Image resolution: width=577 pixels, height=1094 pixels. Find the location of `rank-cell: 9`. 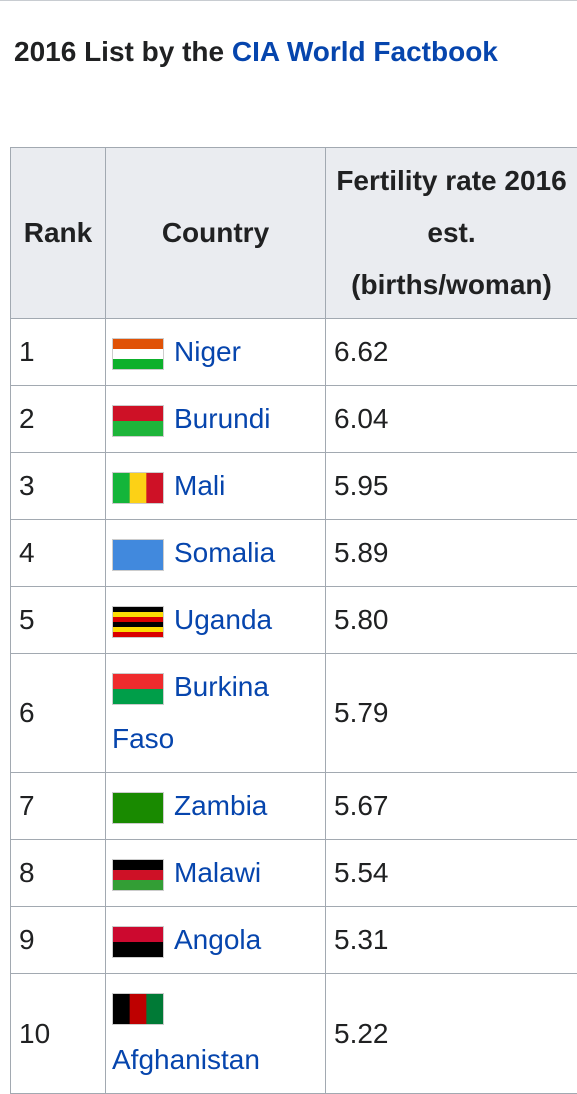

rank-cell: 9 is located at coordinates (58, 940).